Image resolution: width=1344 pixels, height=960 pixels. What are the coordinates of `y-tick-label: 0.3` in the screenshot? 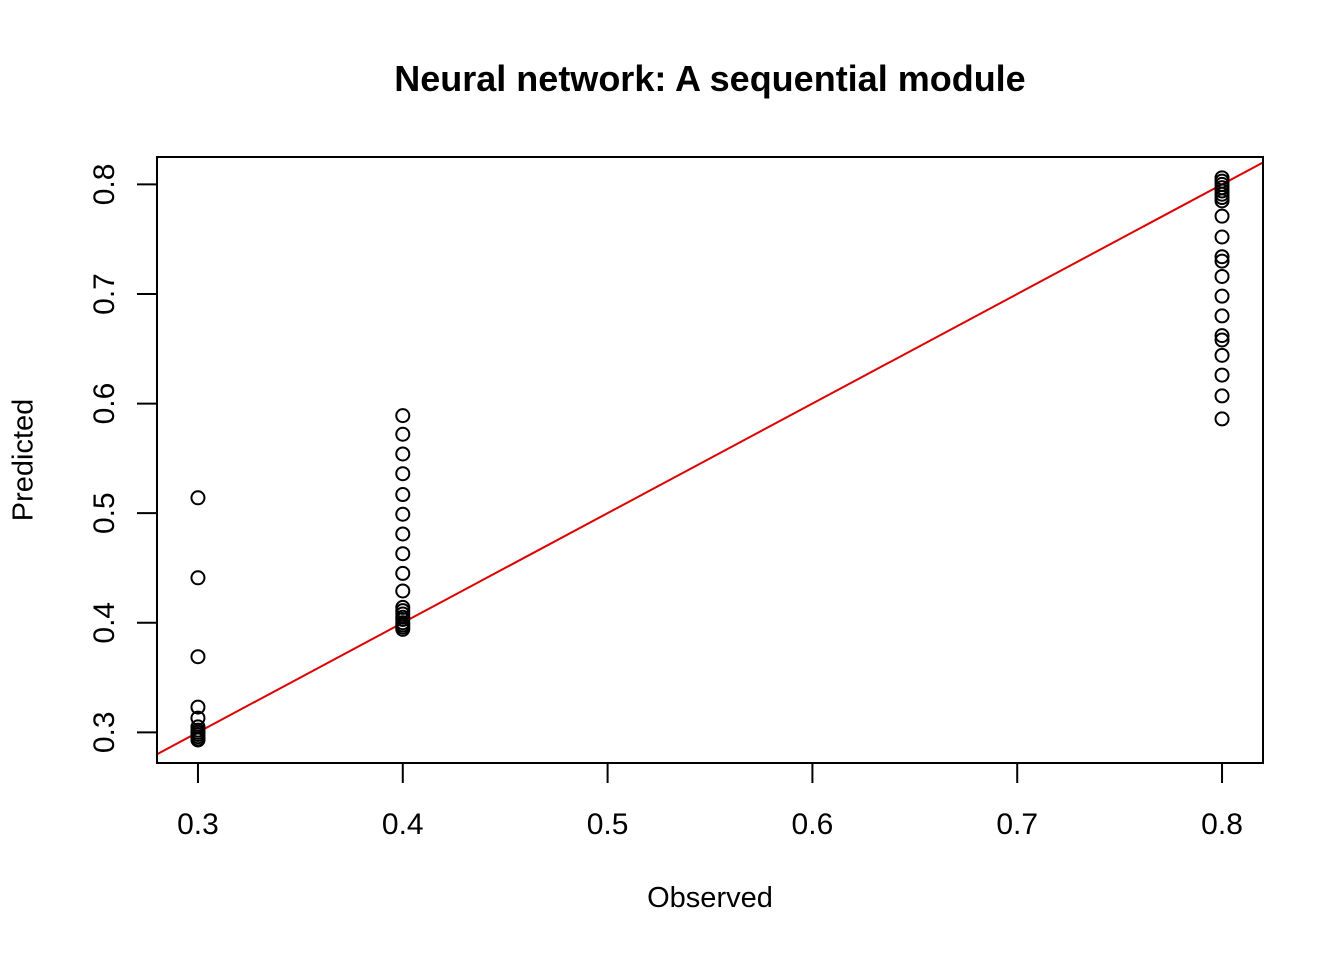 It's located at (104, 732).